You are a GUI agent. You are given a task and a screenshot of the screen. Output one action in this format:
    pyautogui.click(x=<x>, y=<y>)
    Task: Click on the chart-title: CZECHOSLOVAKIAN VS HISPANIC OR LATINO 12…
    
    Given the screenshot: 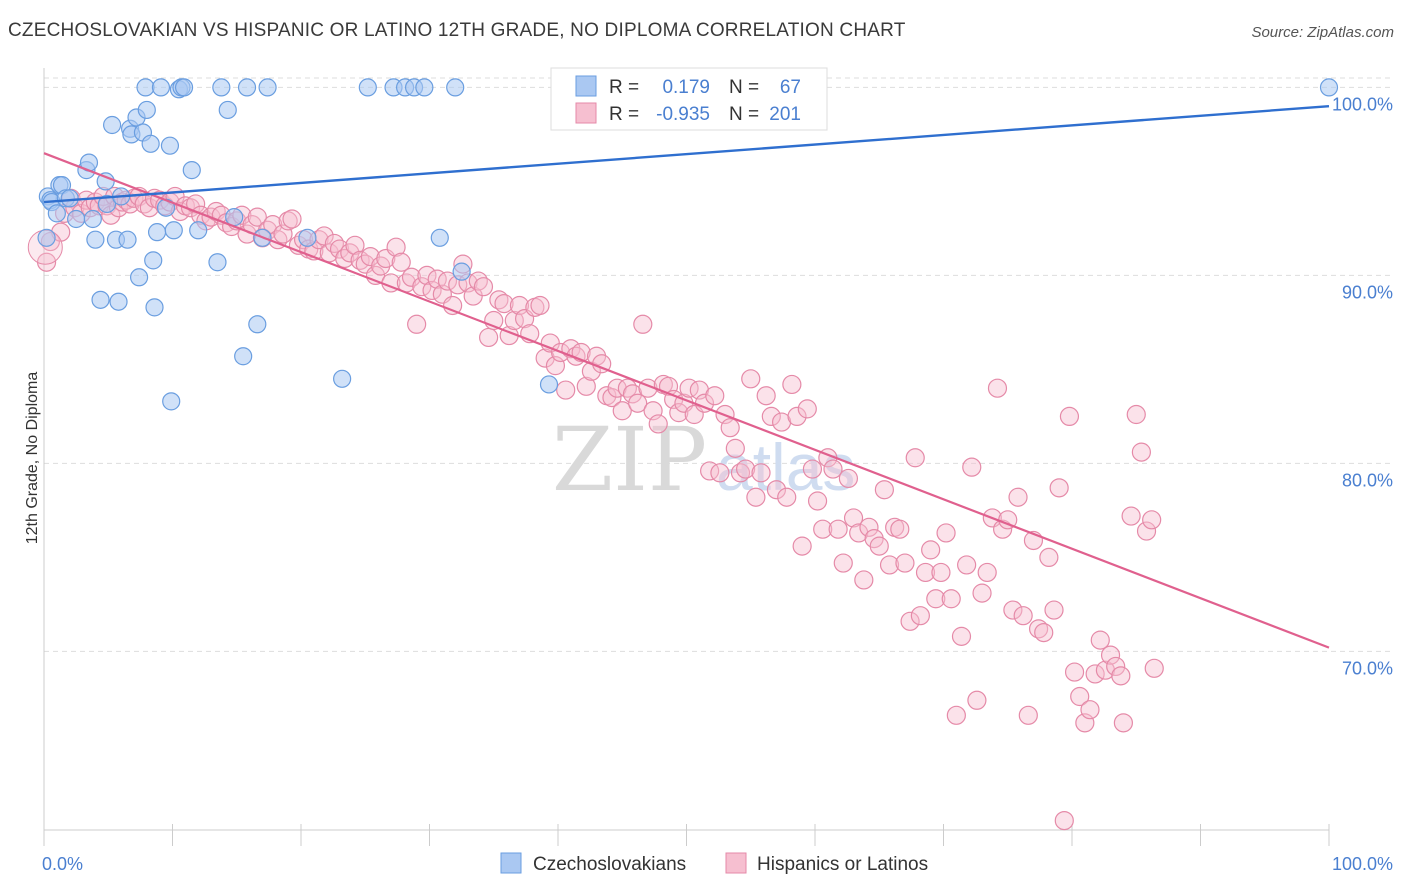 What is the action you would take?
    pyautogui.click(x=457, y=30)
    